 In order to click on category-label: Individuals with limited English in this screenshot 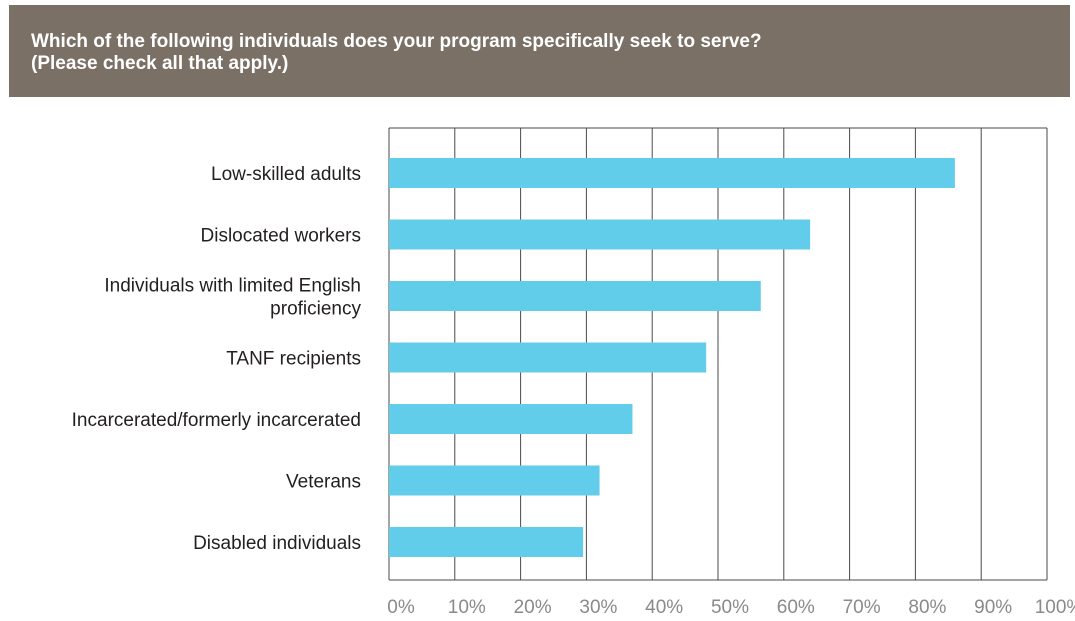, I will do `click(232, 286)`.